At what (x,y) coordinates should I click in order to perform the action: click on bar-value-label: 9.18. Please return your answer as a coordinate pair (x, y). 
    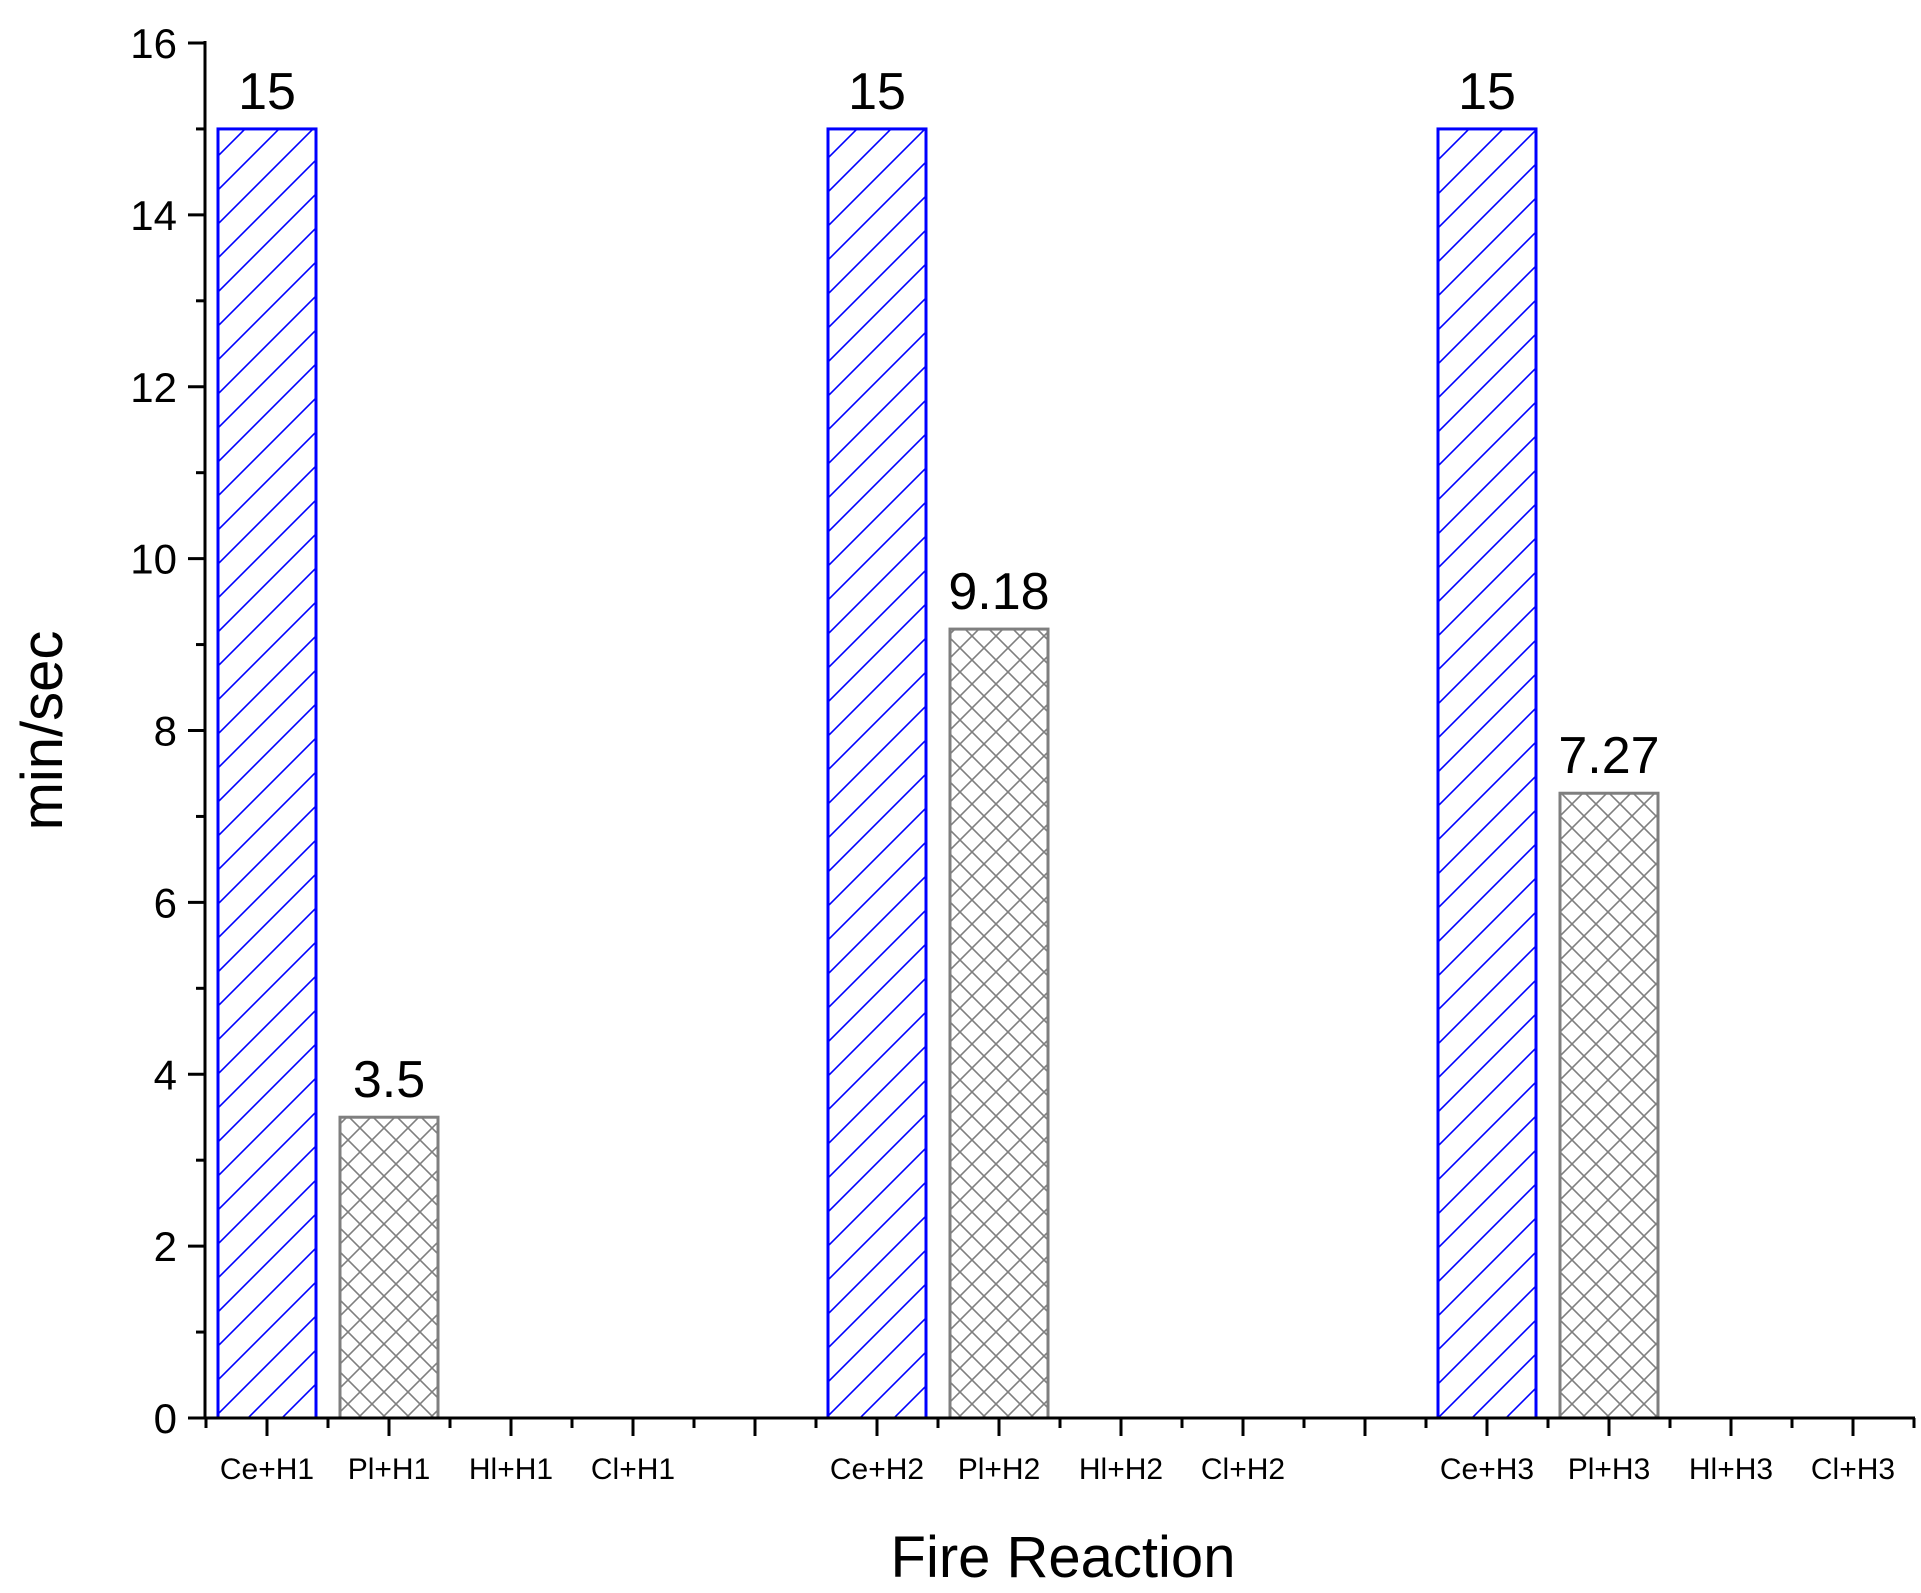
    Looking at the image, I should click on (998, 592).